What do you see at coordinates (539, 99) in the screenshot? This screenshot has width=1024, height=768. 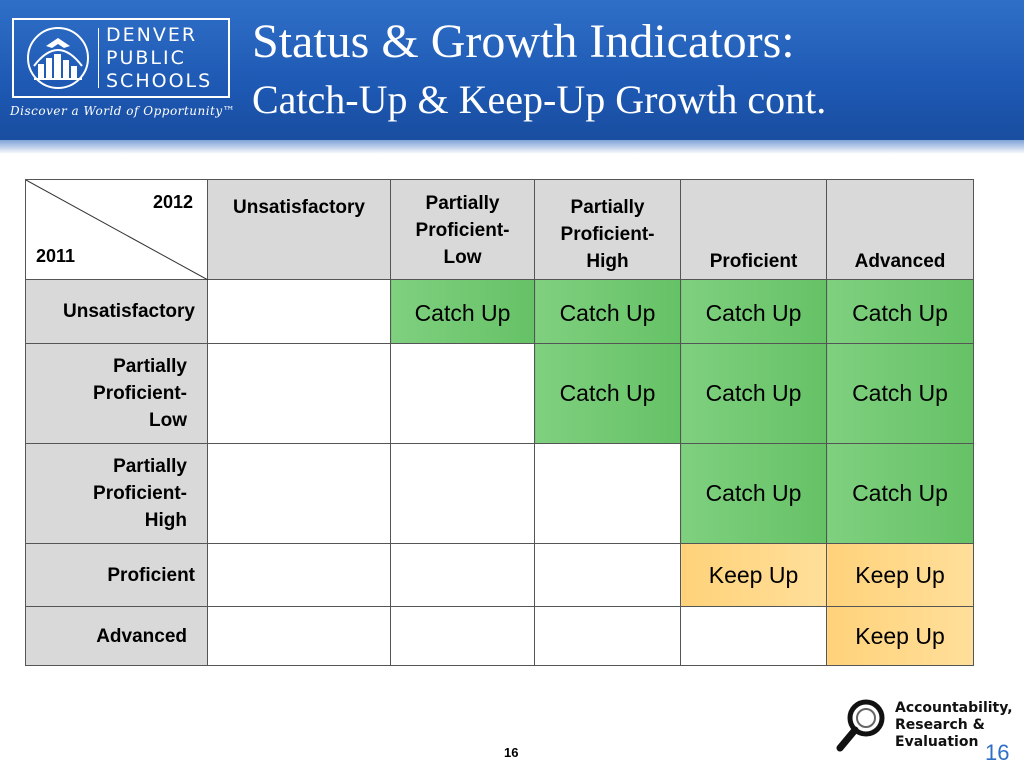 I see `slide-subtitle: Catch-Up & Keep-Up Growth cont.` at bounding box center [539, 99].